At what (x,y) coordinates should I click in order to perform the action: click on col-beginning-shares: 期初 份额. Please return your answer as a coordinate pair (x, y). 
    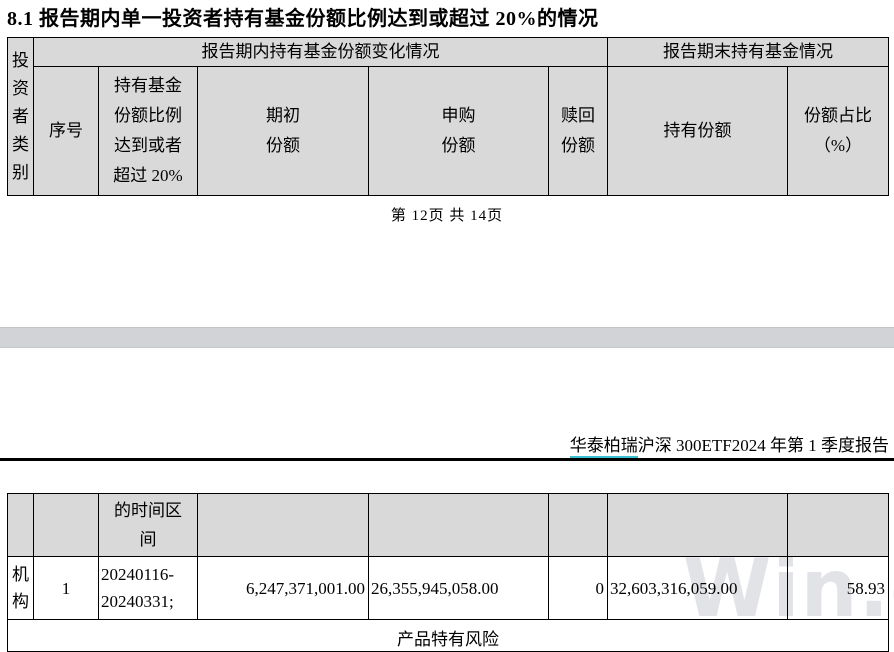
    Looking at the image, I should click on (283, 131).